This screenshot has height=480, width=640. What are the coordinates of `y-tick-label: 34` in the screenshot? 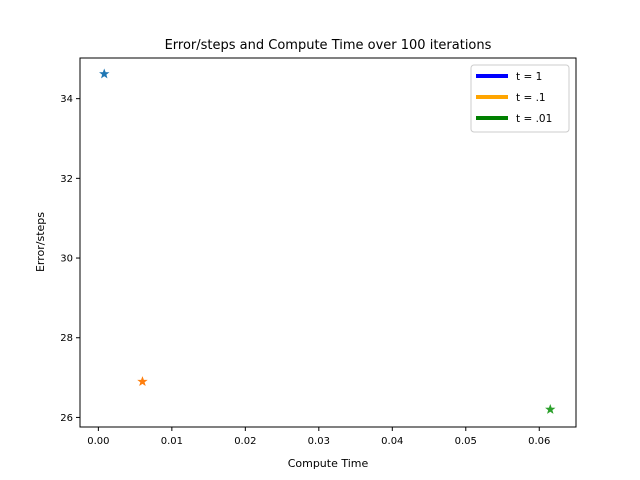 It's located at (66, 99).